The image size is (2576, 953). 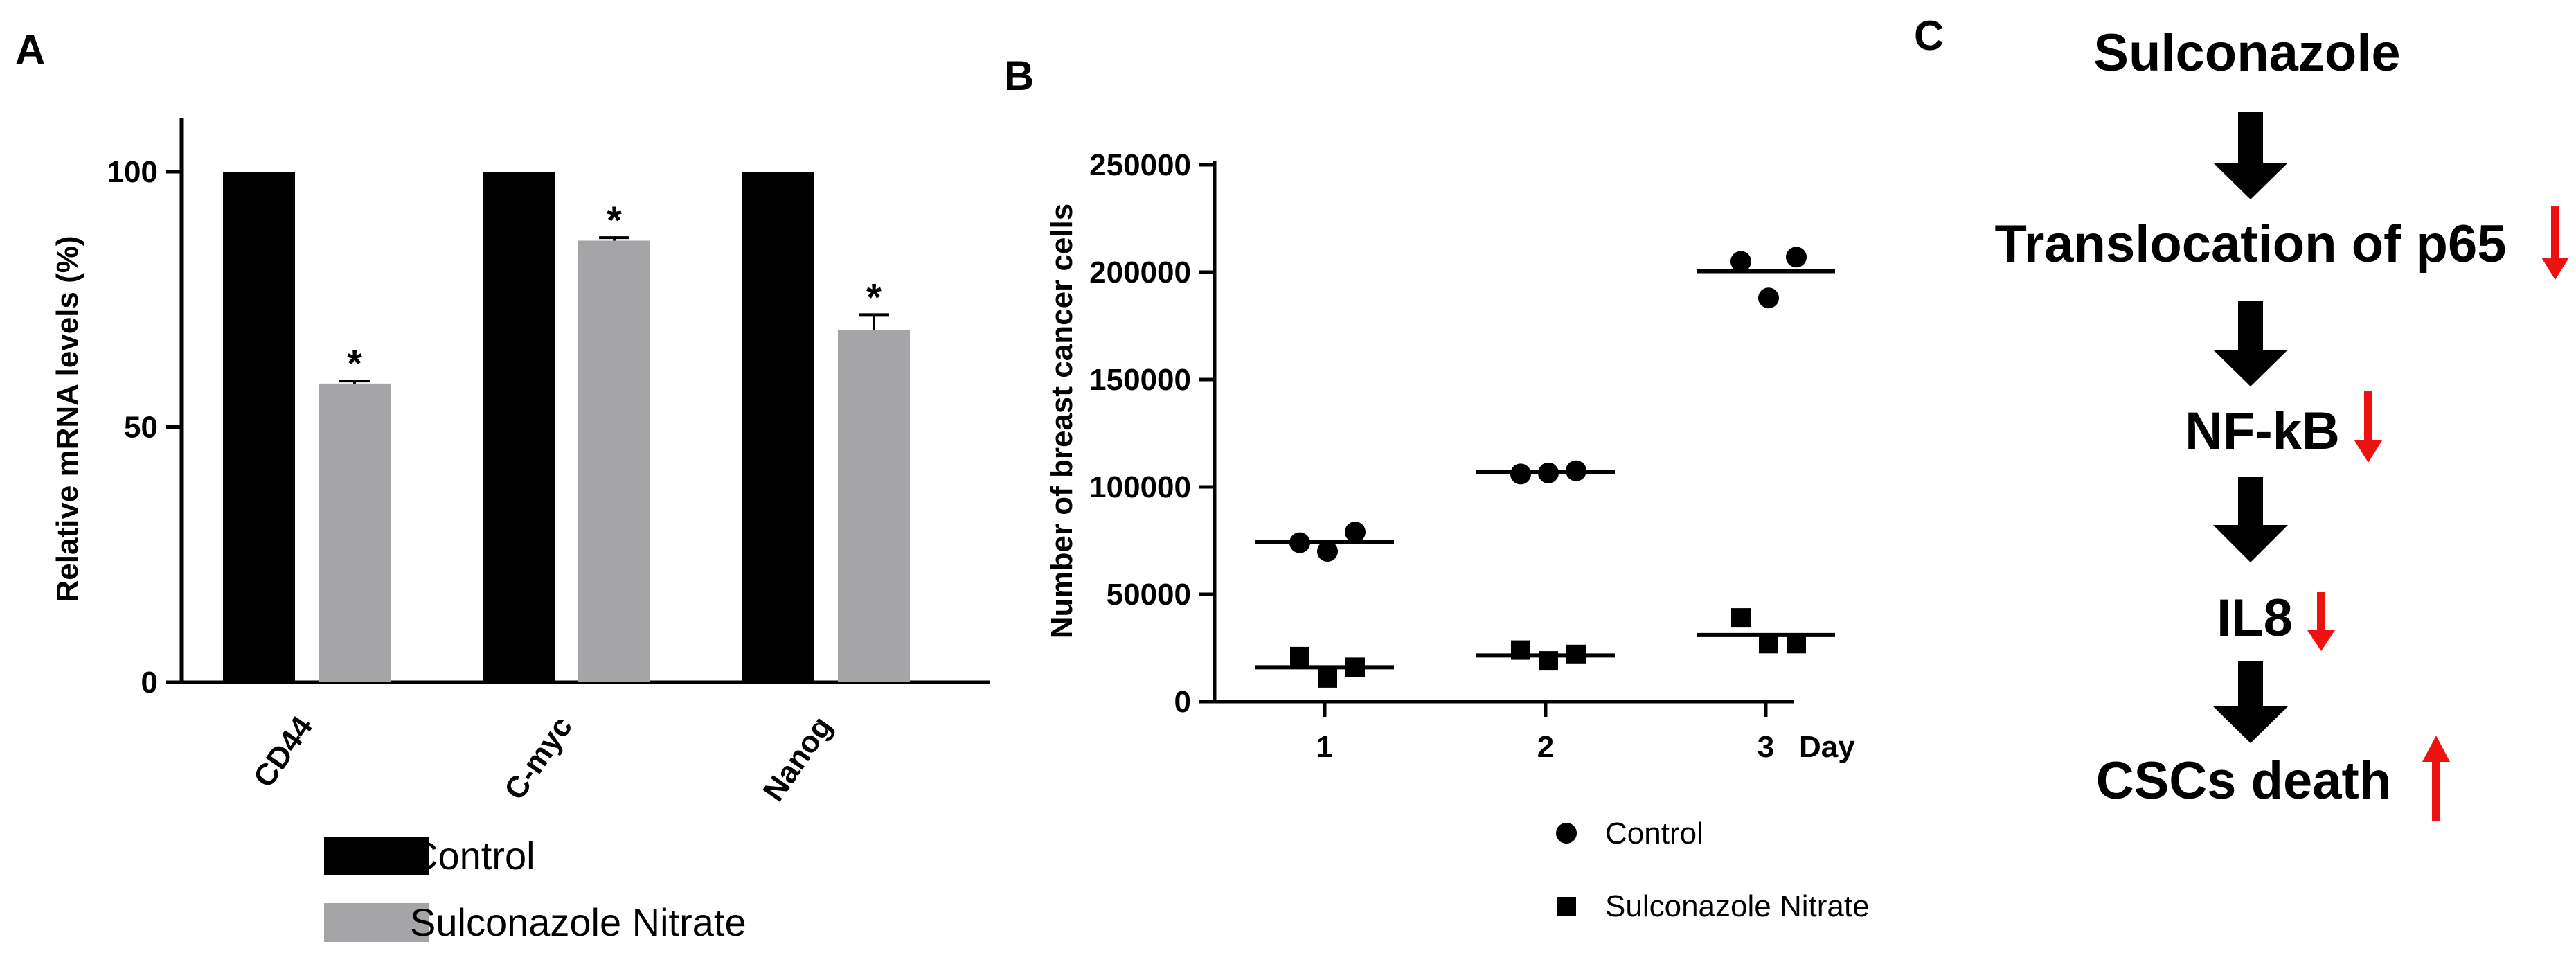 I want to click on b-legend-marker-control, so click(x=1567, y=833).